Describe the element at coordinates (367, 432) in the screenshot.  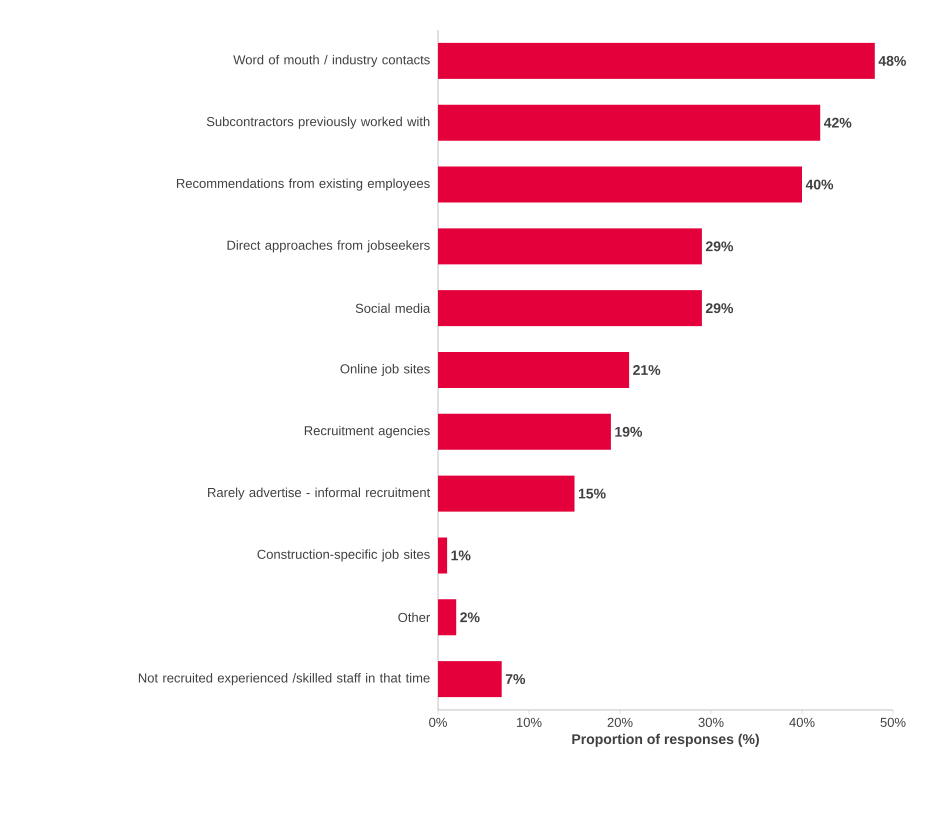
I see `y-tick-label: Recruitment agencies` at that location.